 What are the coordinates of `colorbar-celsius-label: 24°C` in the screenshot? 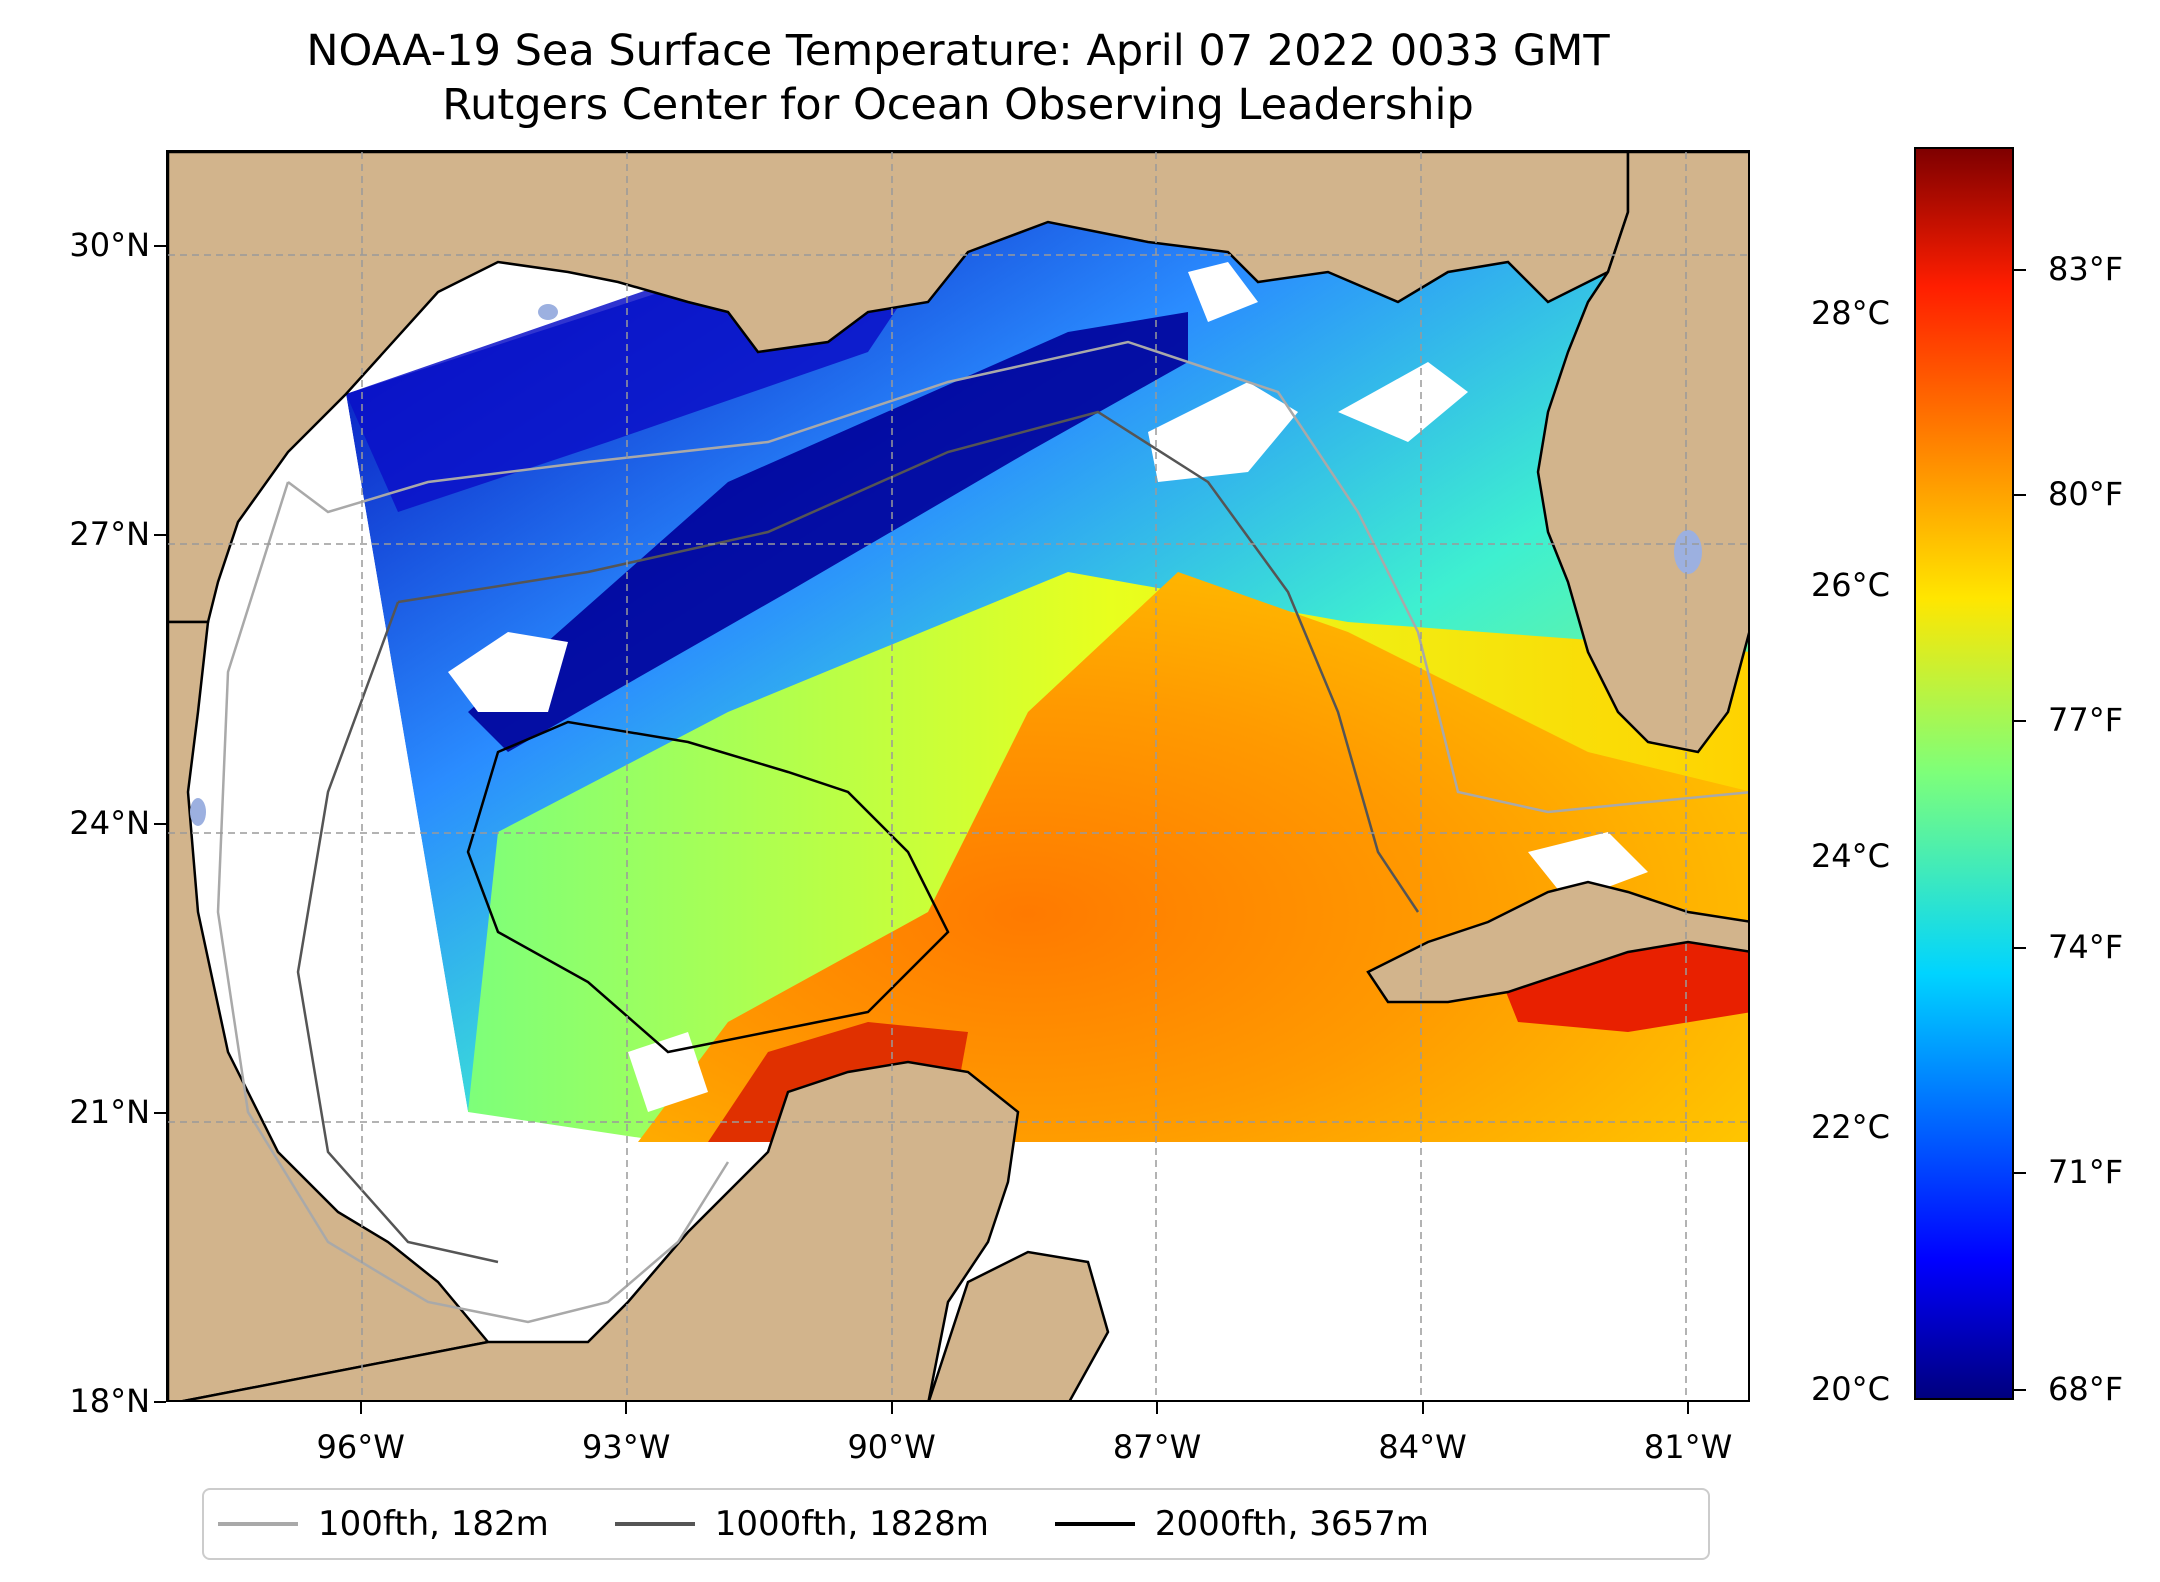 It's located at (1850, 856).